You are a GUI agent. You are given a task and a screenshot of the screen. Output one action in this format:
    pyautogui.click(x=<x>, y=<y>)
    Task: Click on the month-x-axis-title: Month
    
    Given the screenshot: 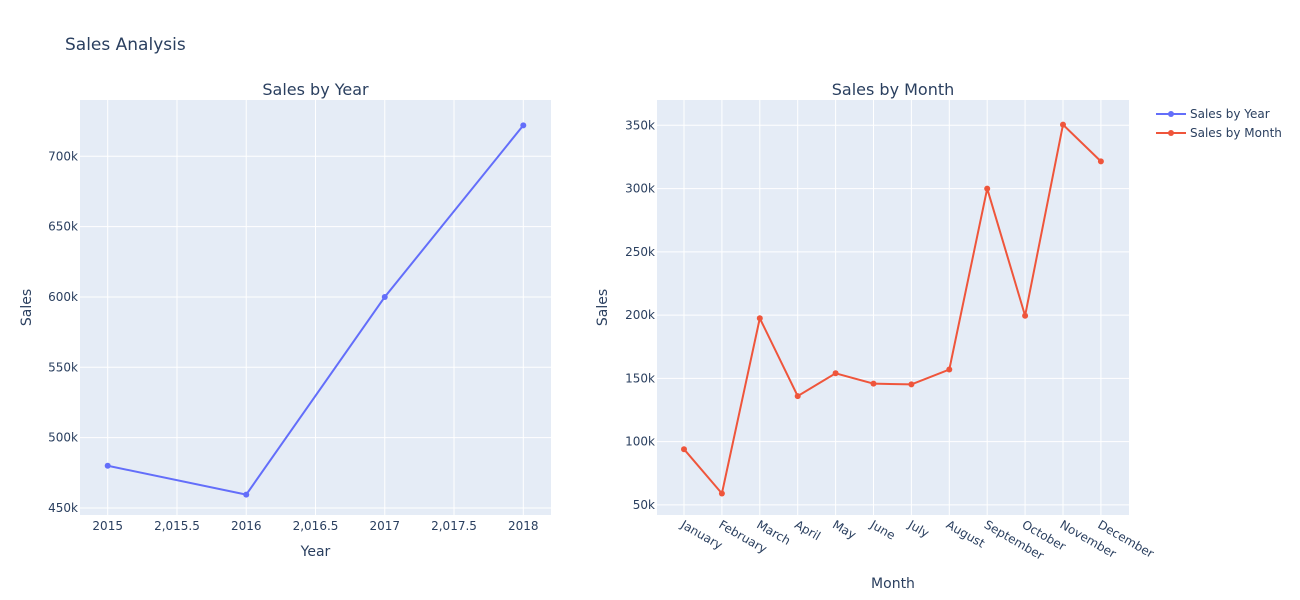 What is the action you would take?
    pyautogui.click(x=893, y=584)
    